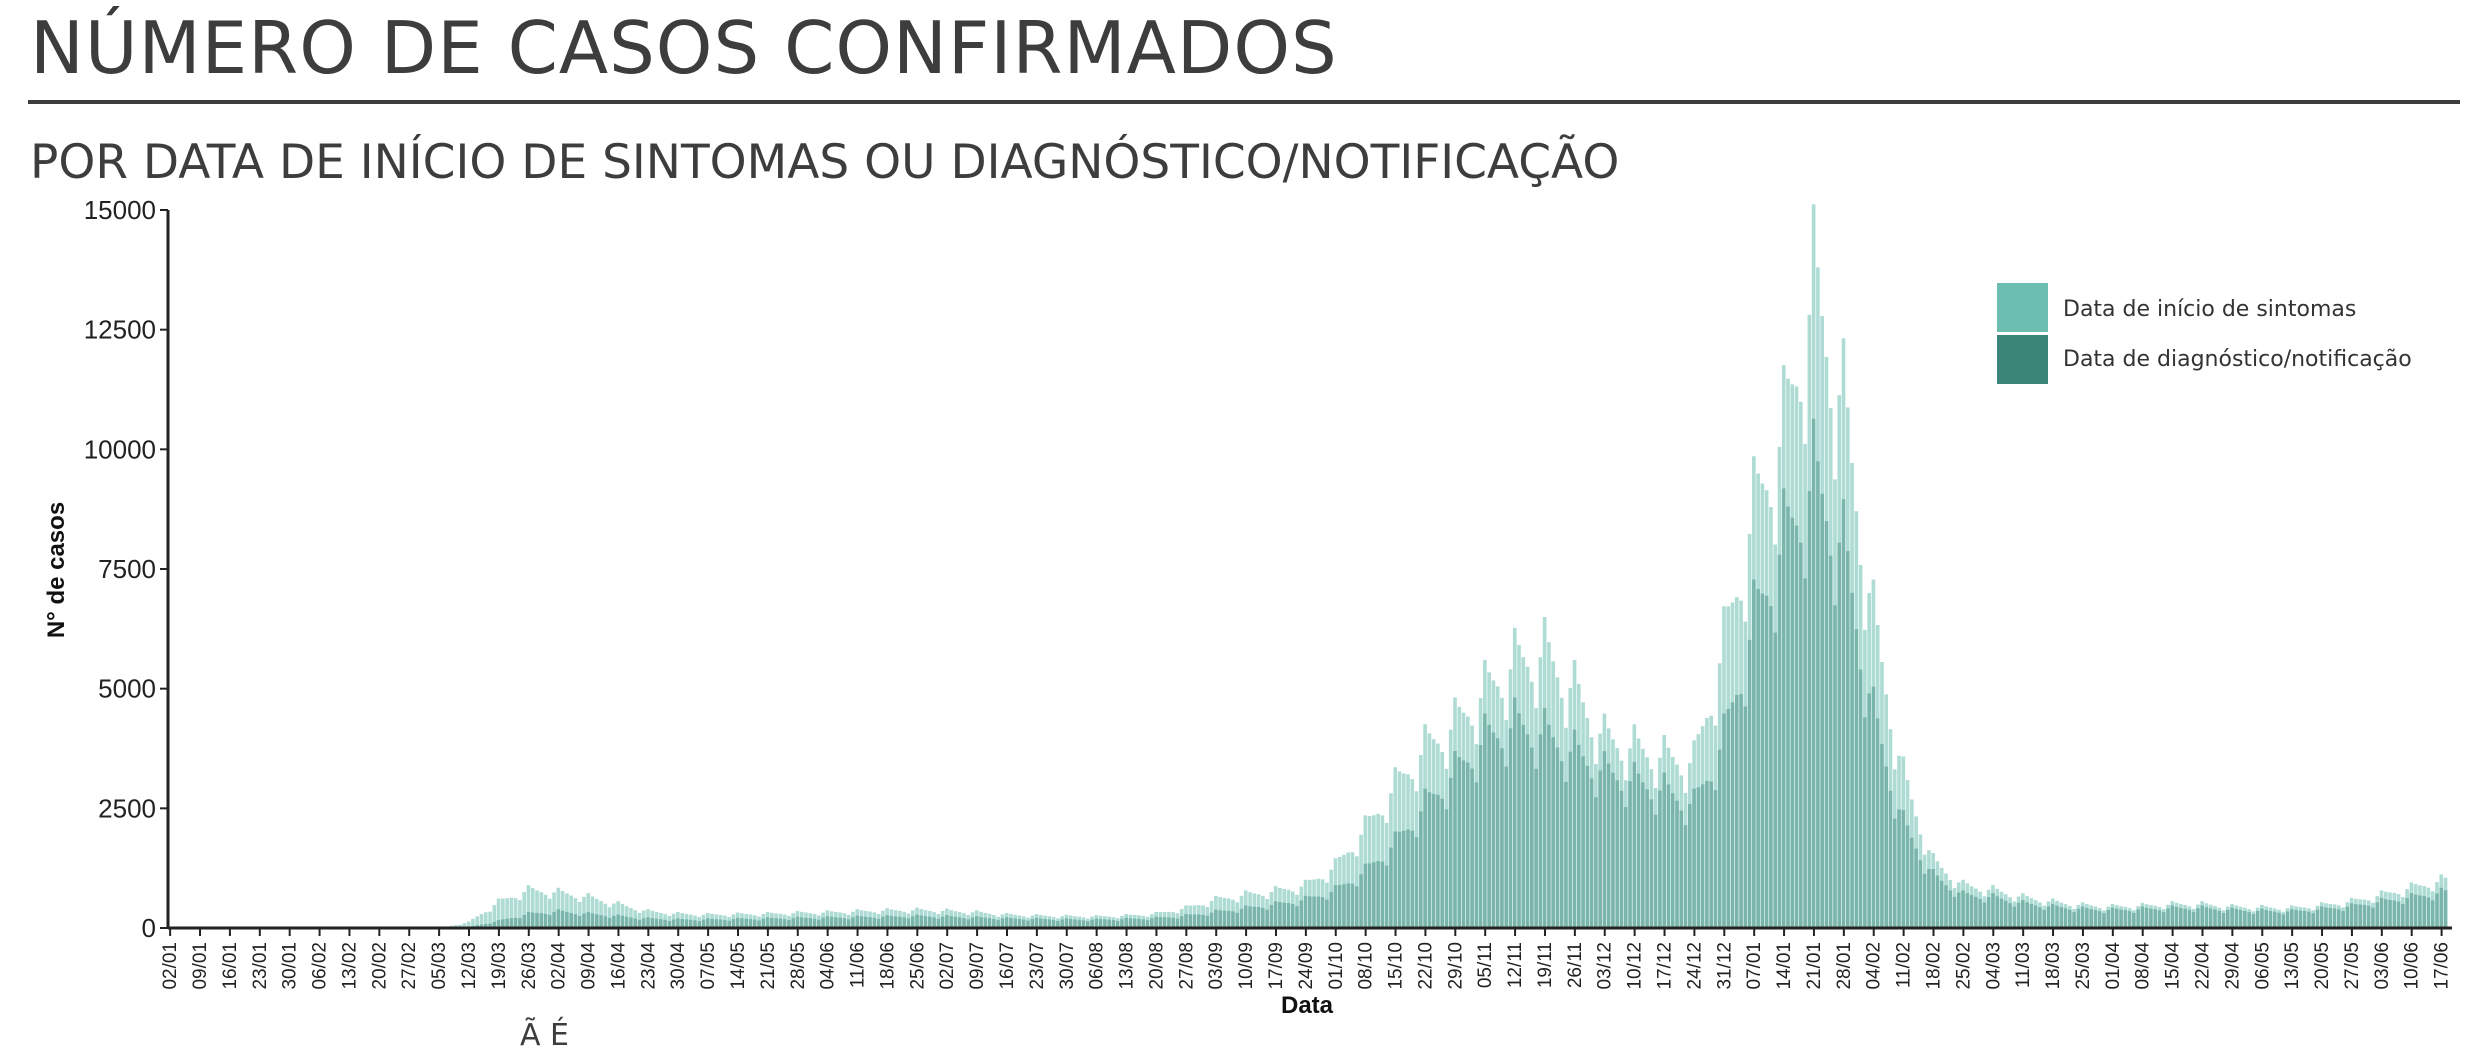 This screenshot has height=1053, width=2479. Describe the element at coordinates (917, 966) in the screenshot. I see `x-tick-label: 25/06` at that location.